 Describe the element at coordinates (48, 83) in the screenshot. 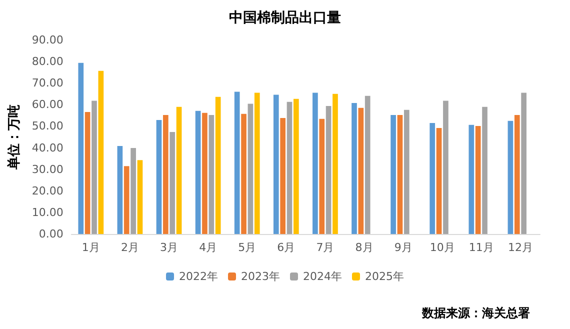

I see `y-tick-label: 70.00` at that location.